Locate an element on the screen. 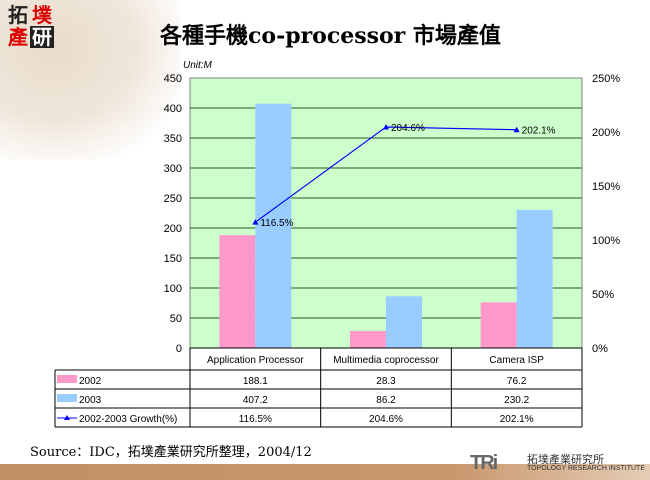 The height and width of the screenshot is (480, 650). y-right-tick-label: 100% is located at coordinates (606, 241).